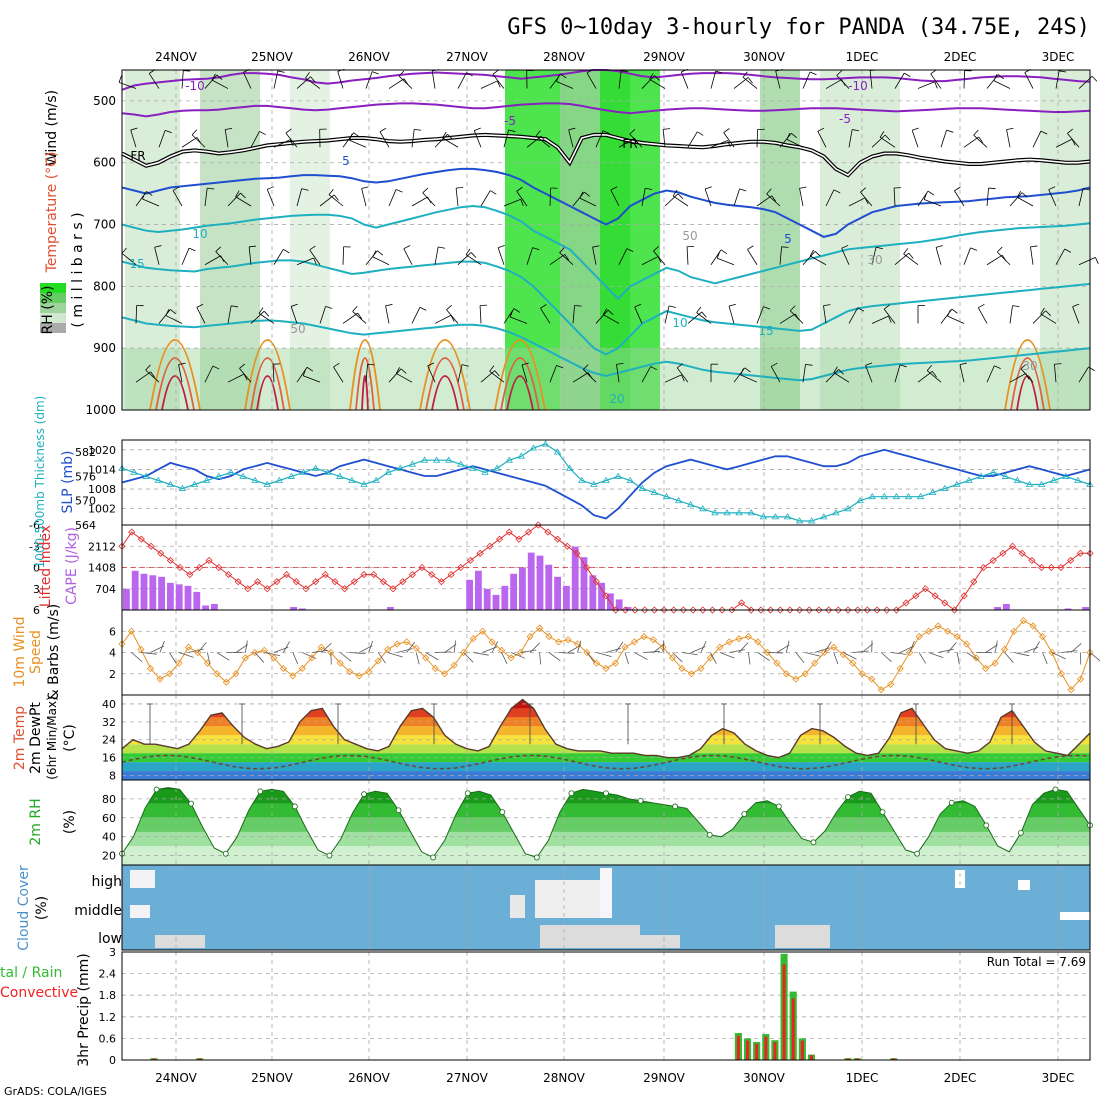 The image size is (1100, 1100). I want to click on warm-contour, so click(520, 393).